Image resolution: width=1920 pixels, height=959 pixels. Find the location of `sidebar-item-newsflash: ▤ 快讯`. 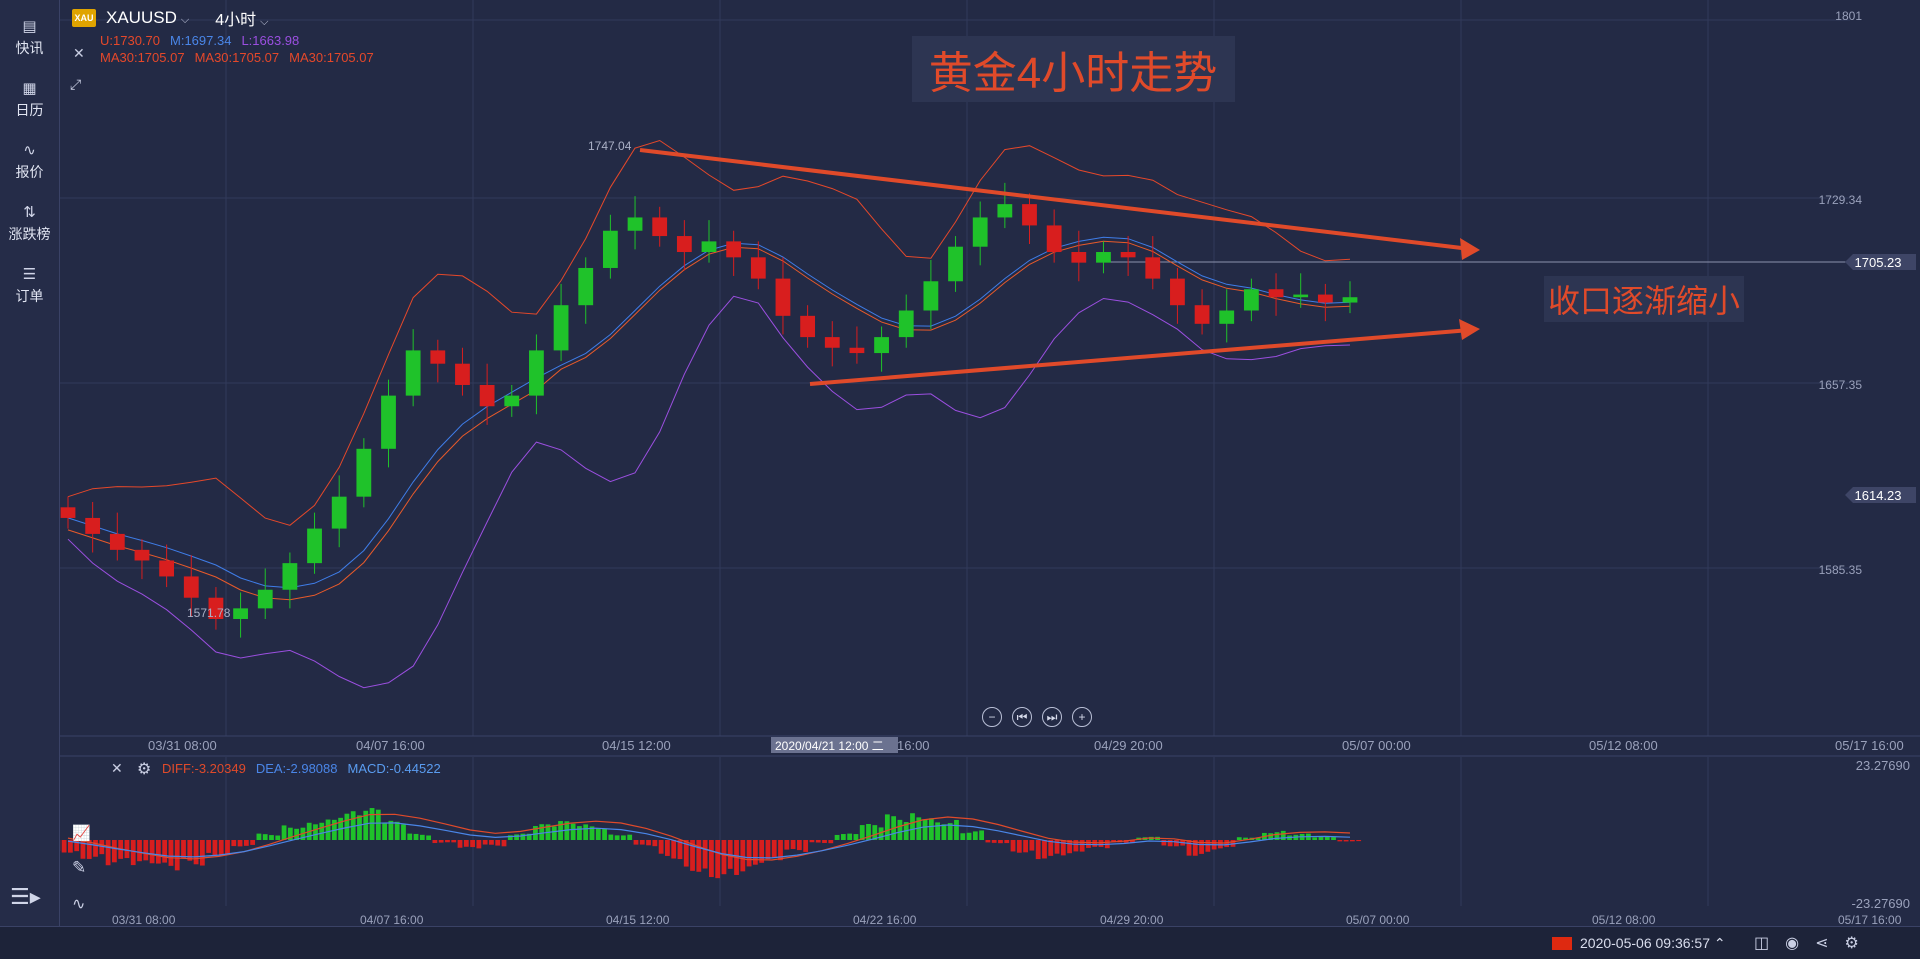

sidebar-item-newsflash: ▤ 快讯 is located at coordinates (29, 34).